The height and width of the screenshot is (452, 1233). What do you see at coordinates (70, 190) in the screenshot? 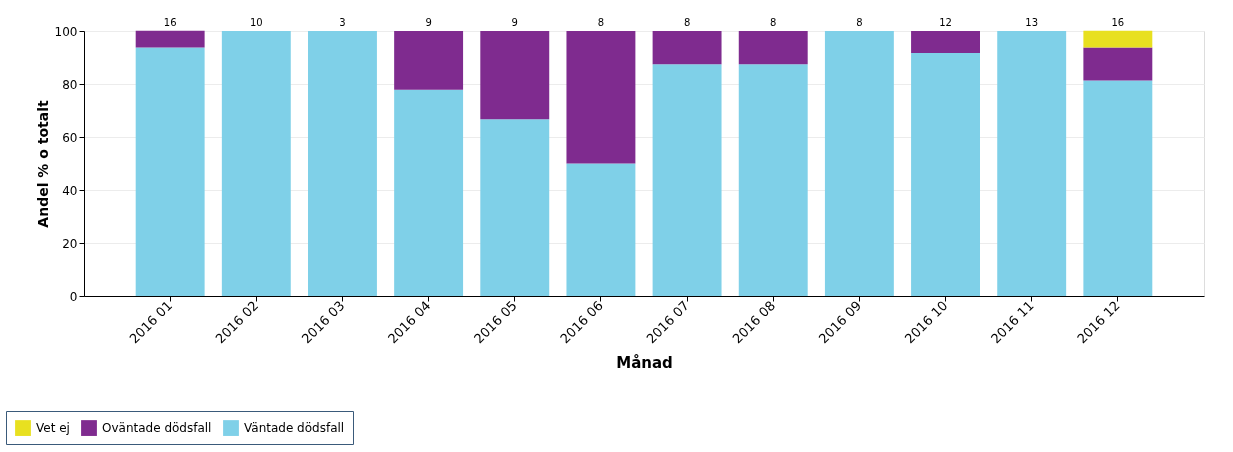
I see `y-tick-label: 40` at bounding box center [70, 190].